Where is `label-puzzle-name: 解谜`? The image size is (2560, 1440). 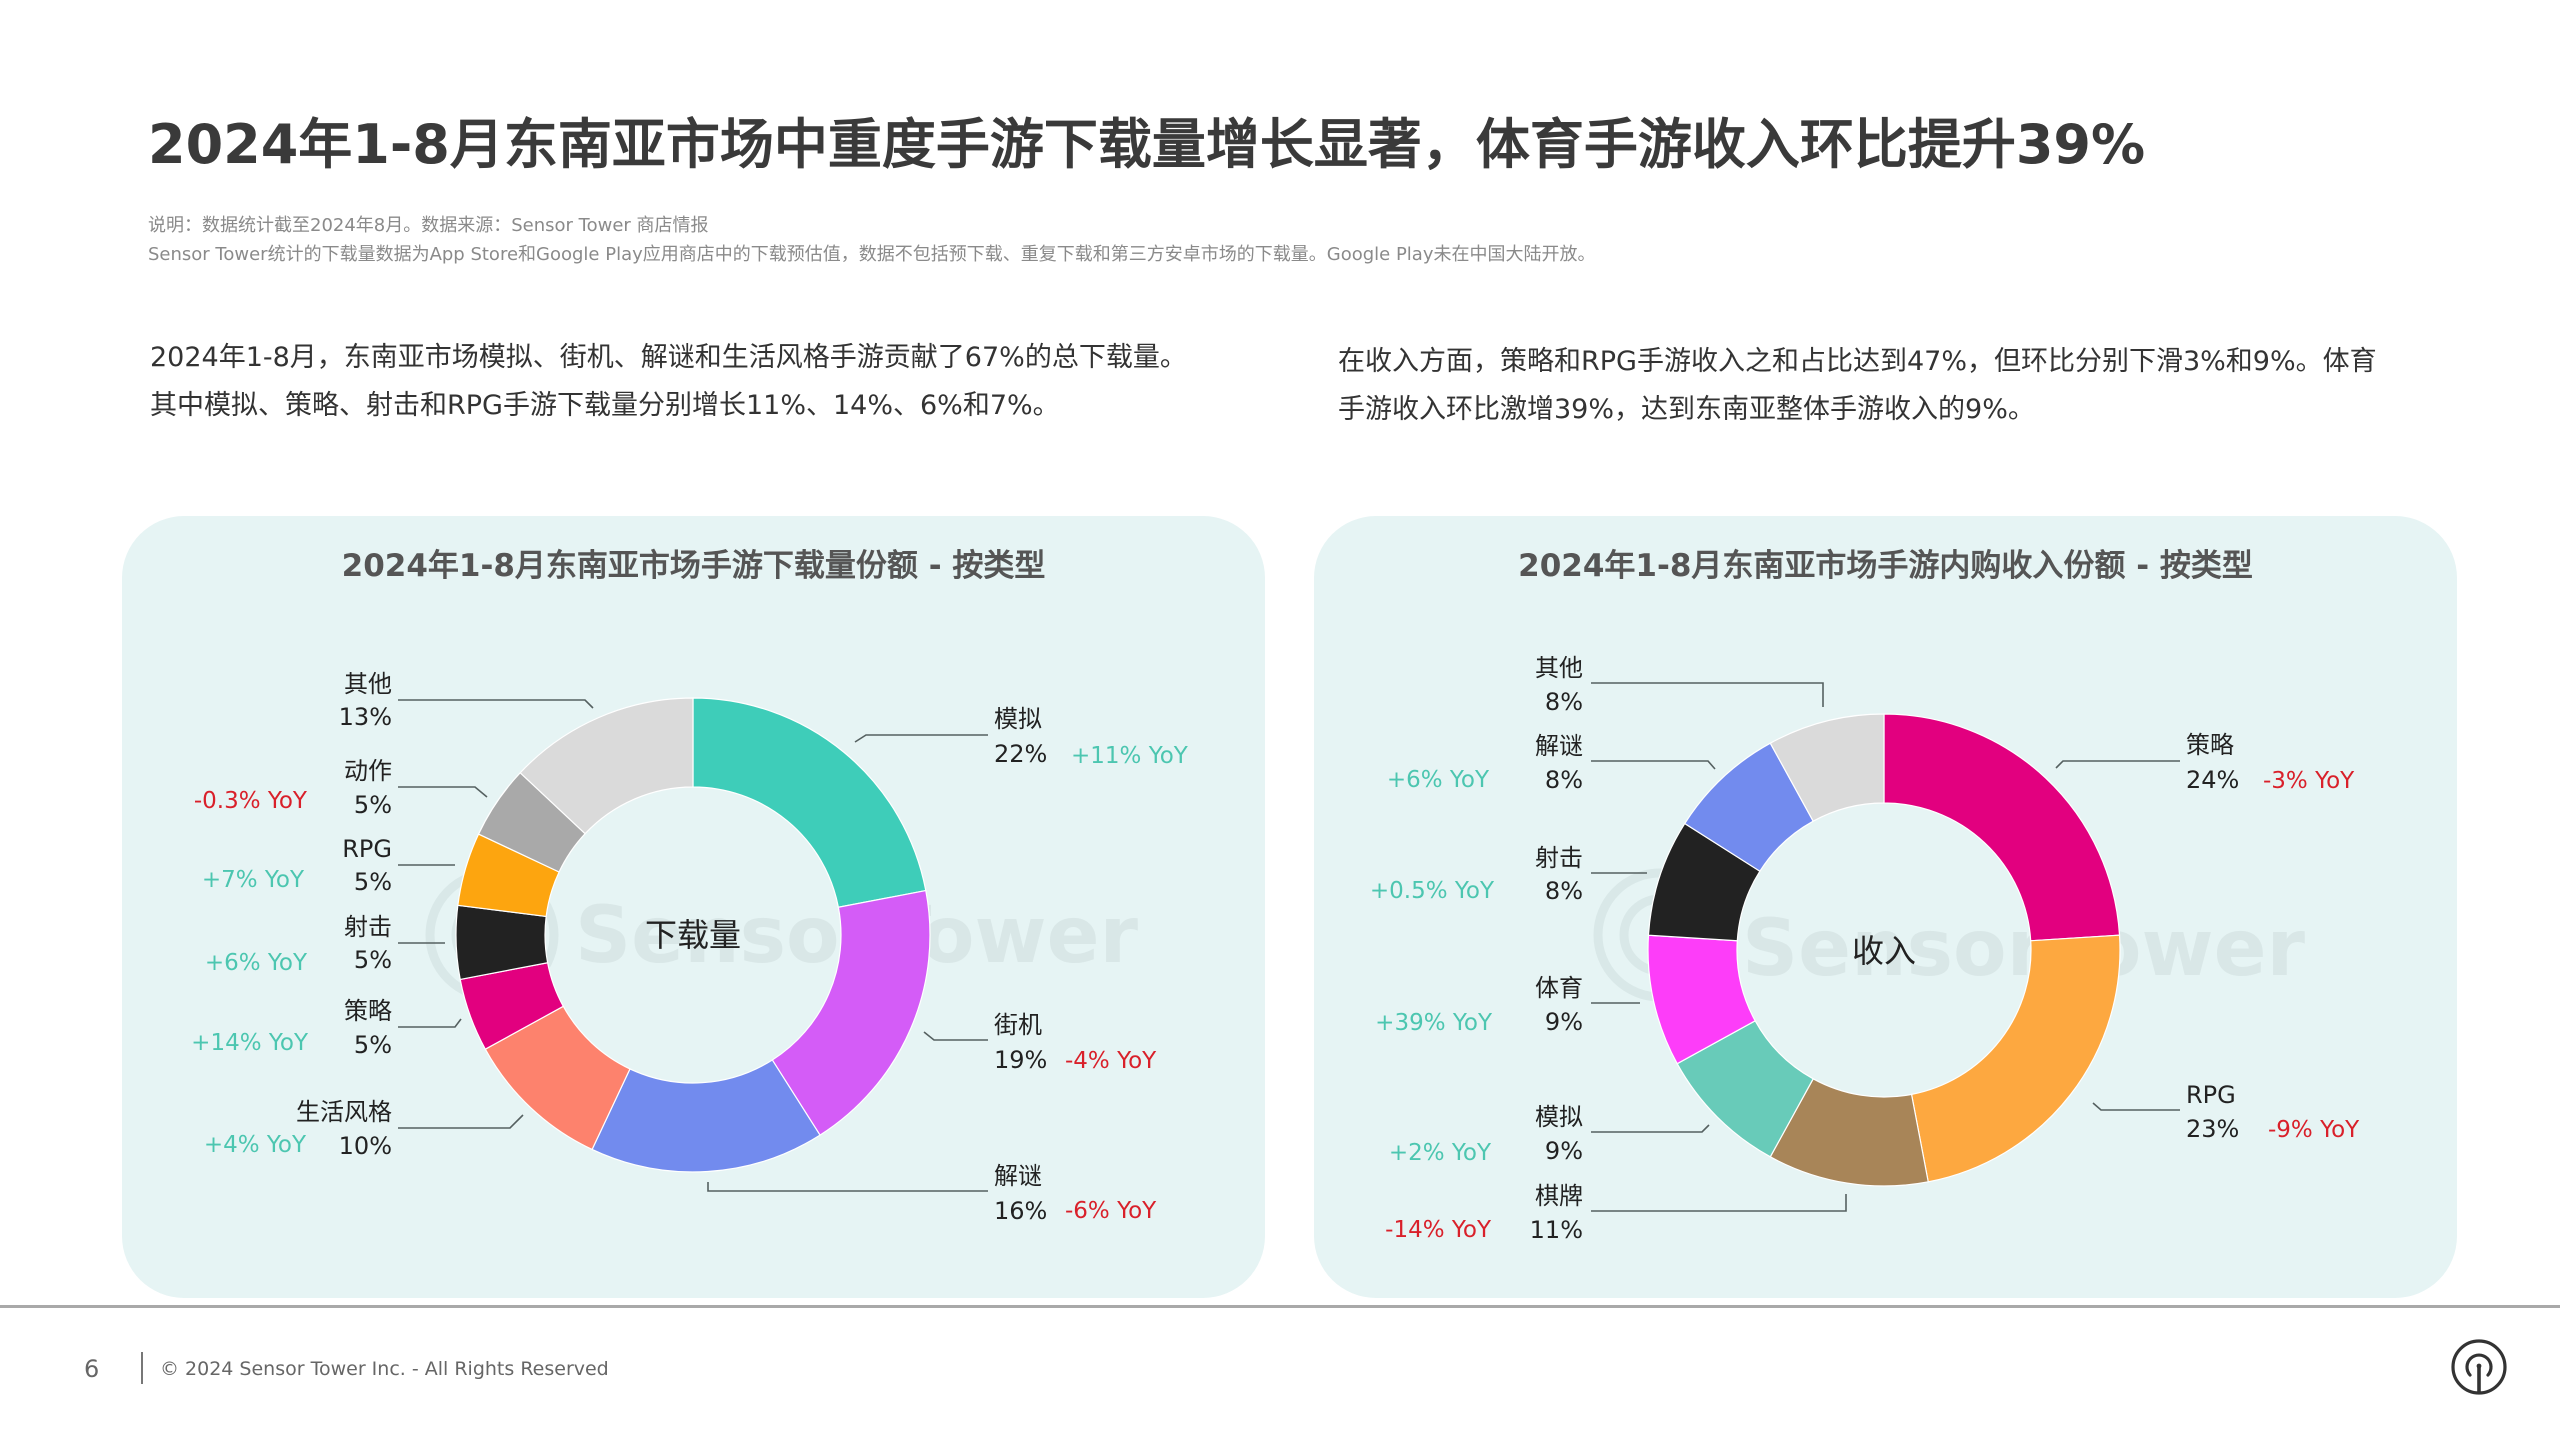 label-puzzle-name: 解谜 is located at coordinates (1018, 1176).